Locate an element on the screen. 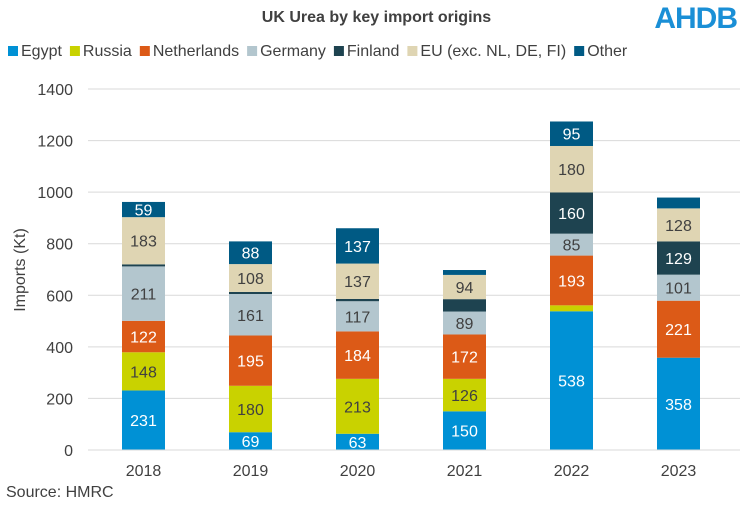  legend-entry: Egypt is located at coordinates (41, 51).